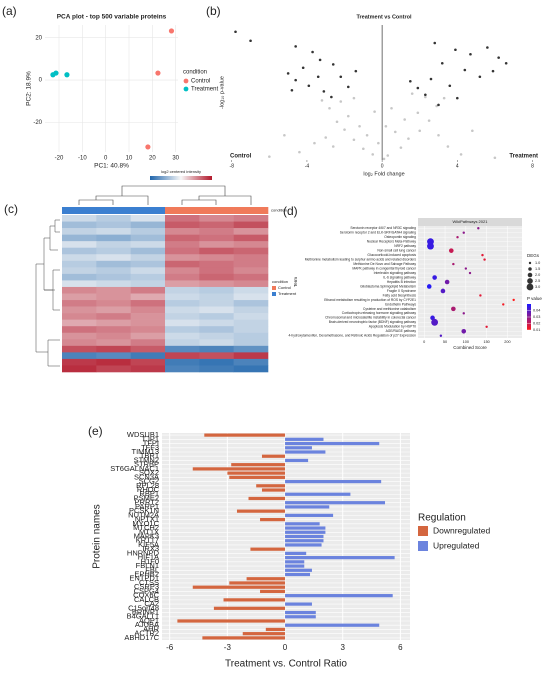  Describe the element at coordinates (106, 159) in the screenshot. I see `x-tick-label: 0` at that location.